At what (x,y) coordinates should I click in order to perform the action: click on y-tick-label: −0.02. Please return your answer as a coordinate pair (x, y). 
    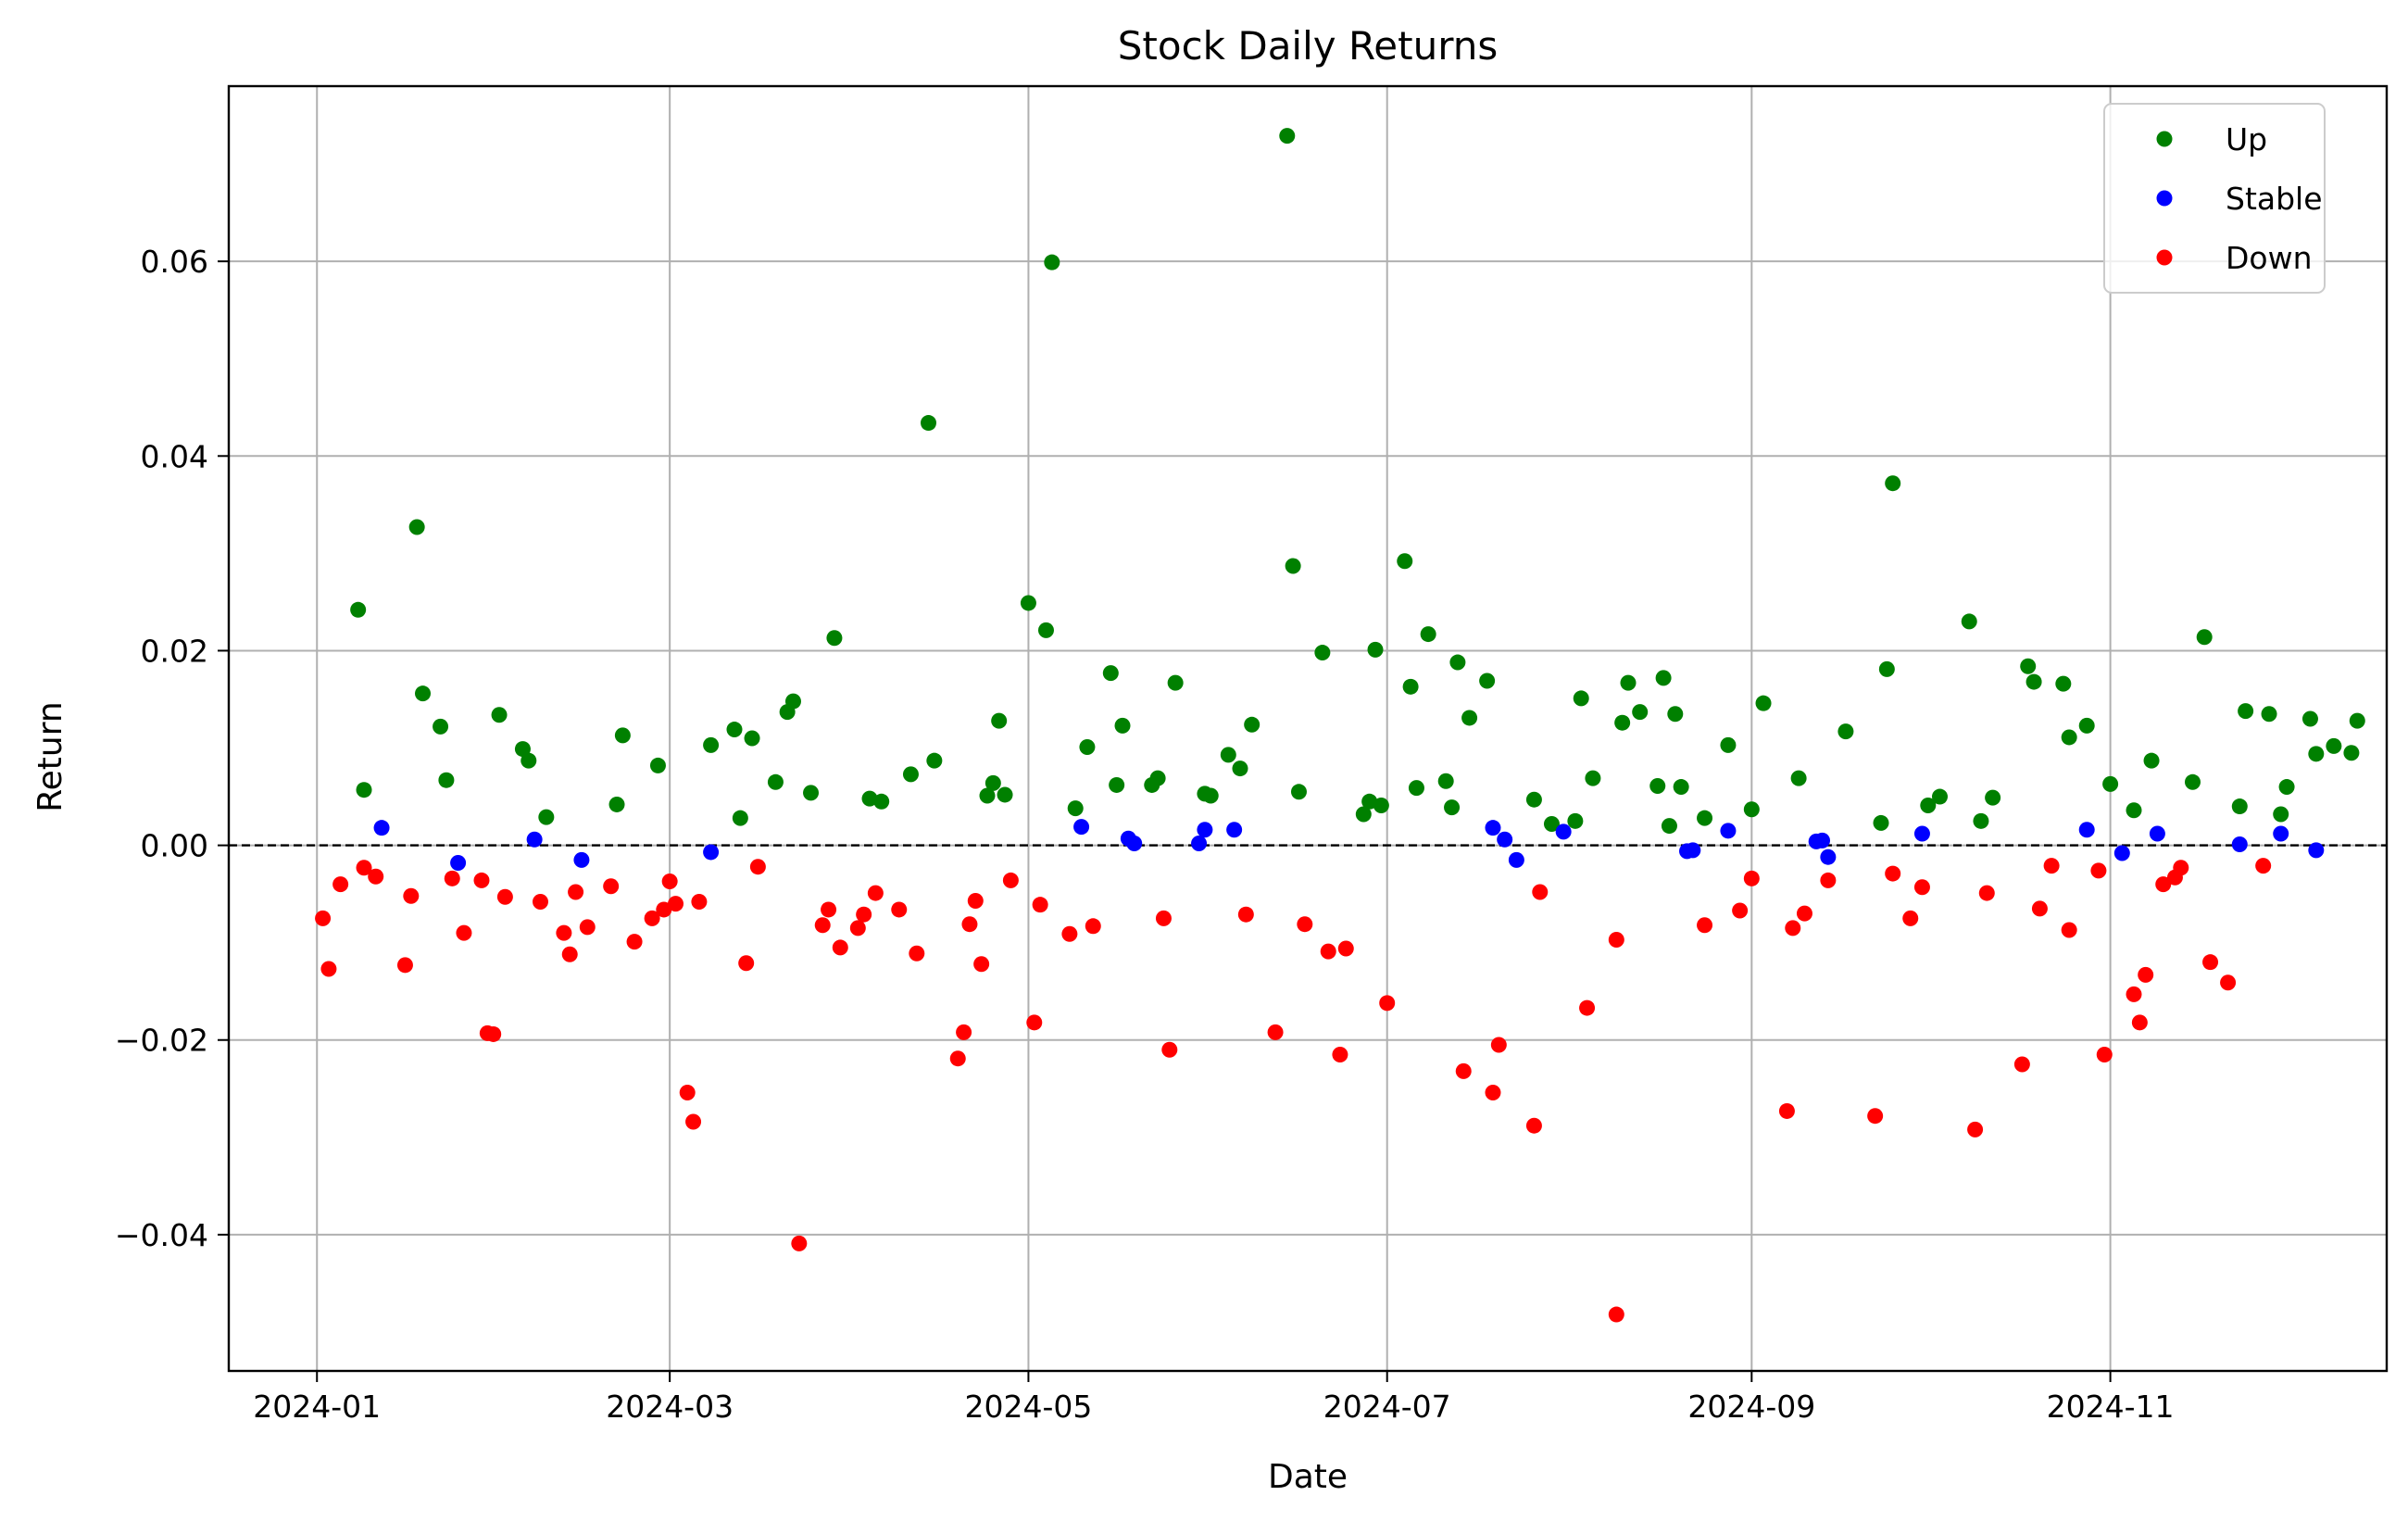
    Looking at the image, I should click on (161, 1041).